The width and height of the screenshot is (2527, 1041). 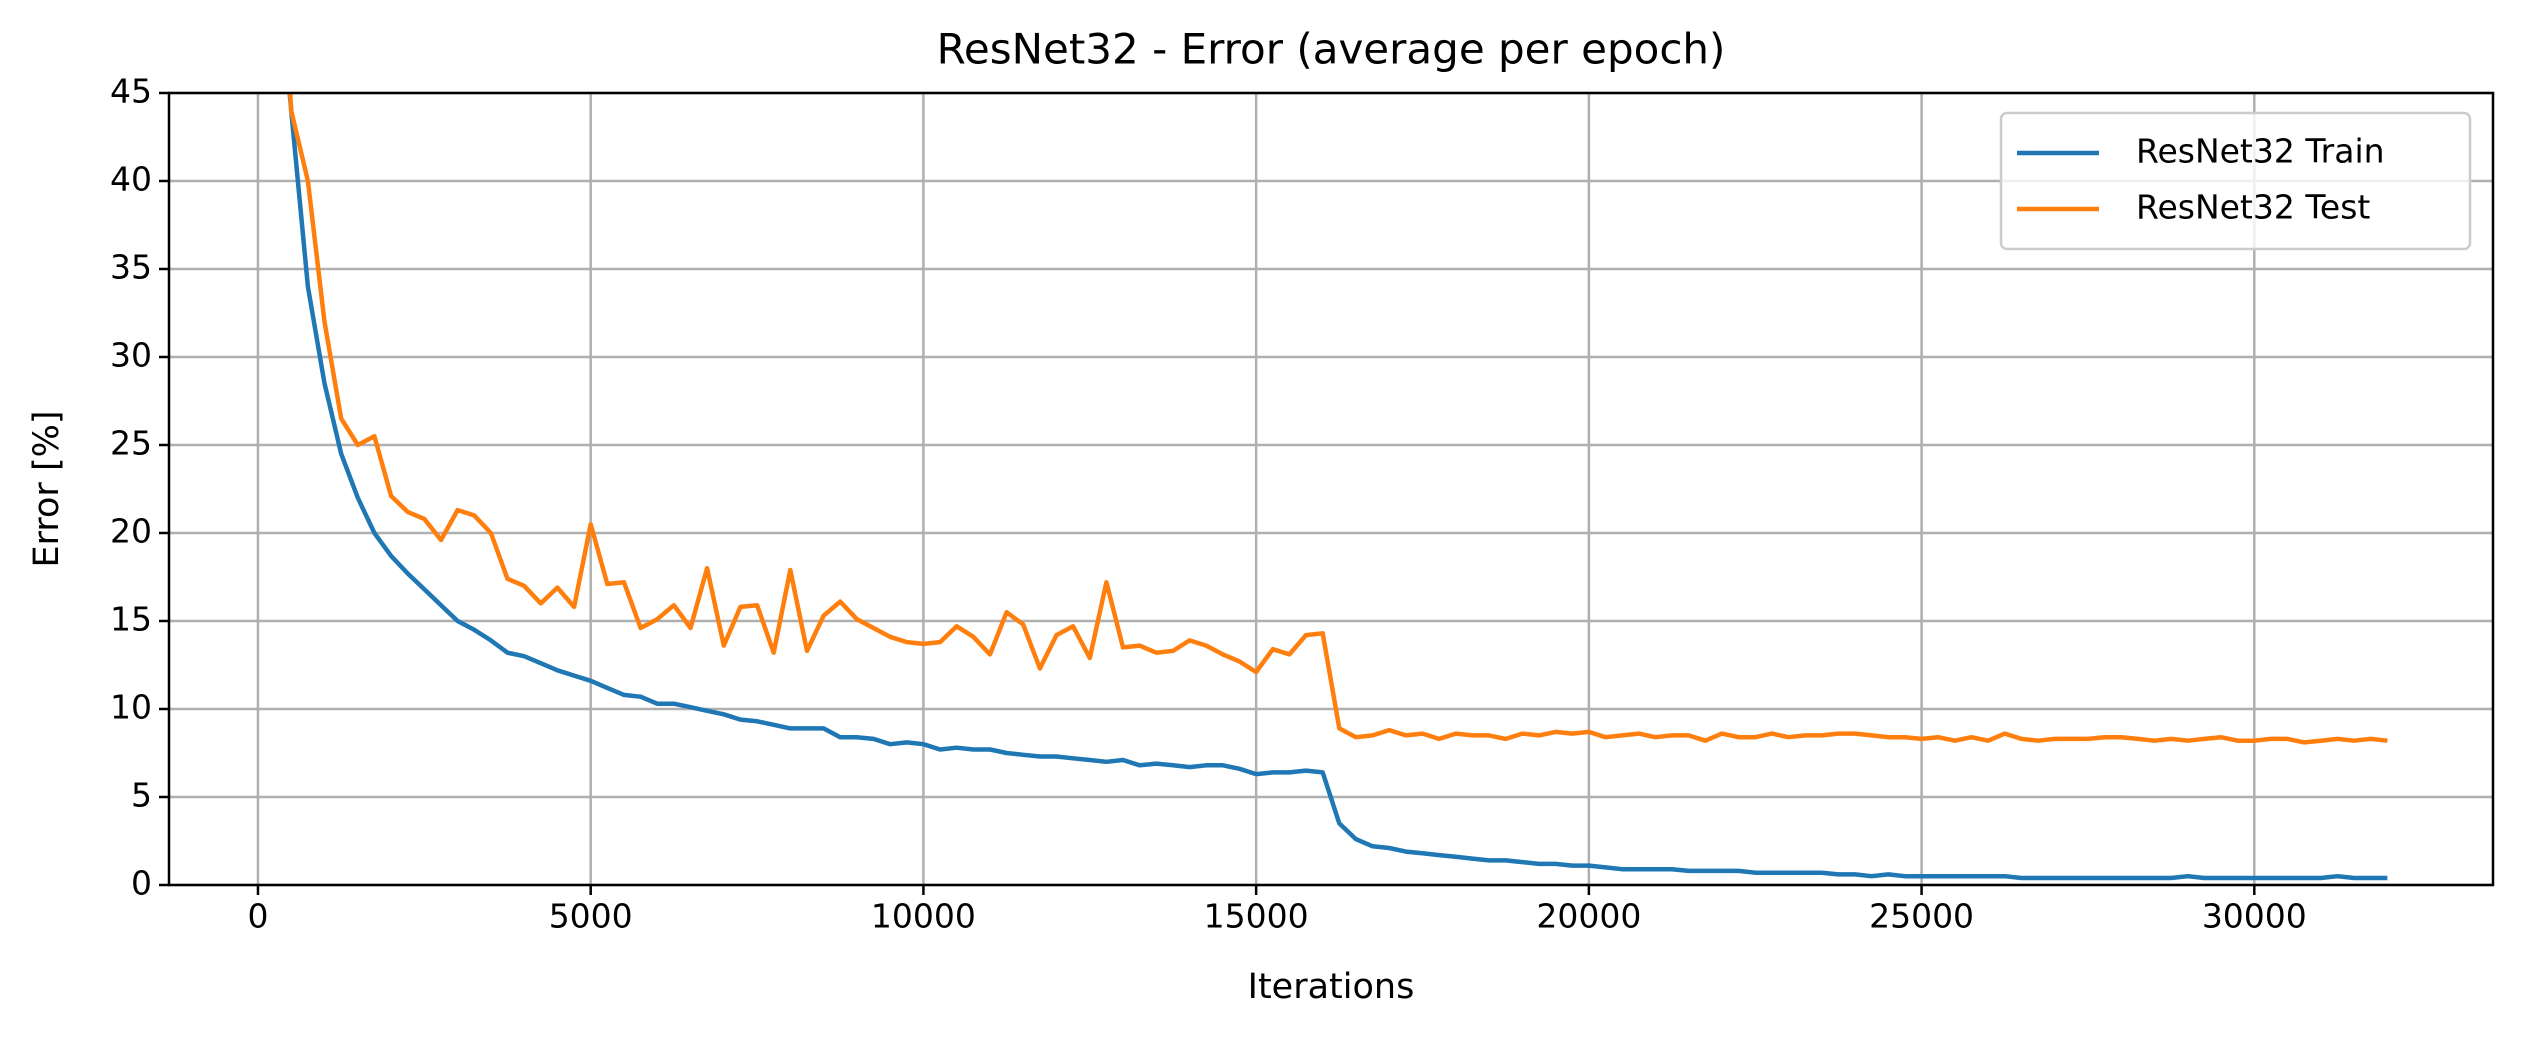 I want to click on y-tick-label: 15, so click(x=131, y=619).